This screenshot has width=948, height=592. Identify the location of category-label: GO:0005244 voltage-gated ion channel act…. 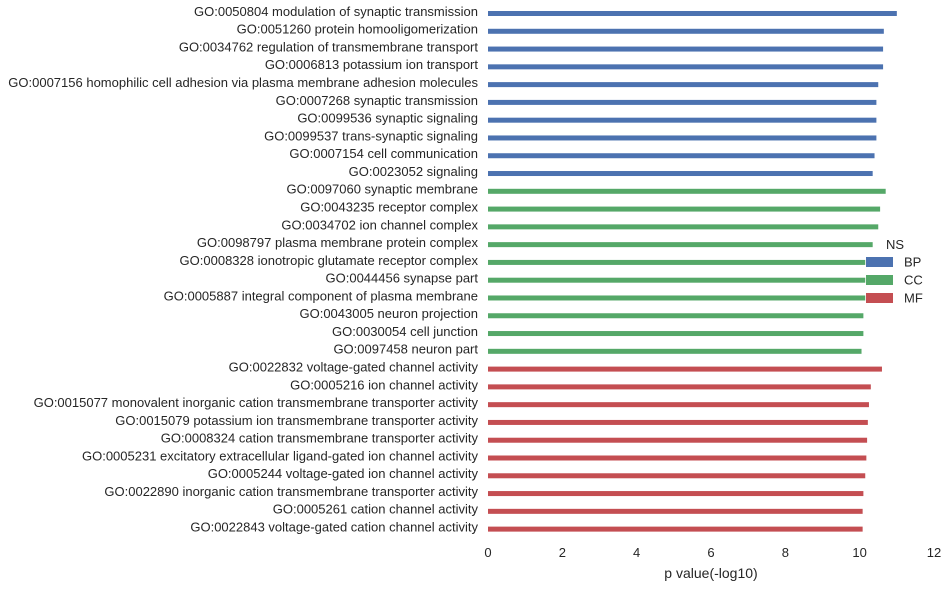
(343, 473).